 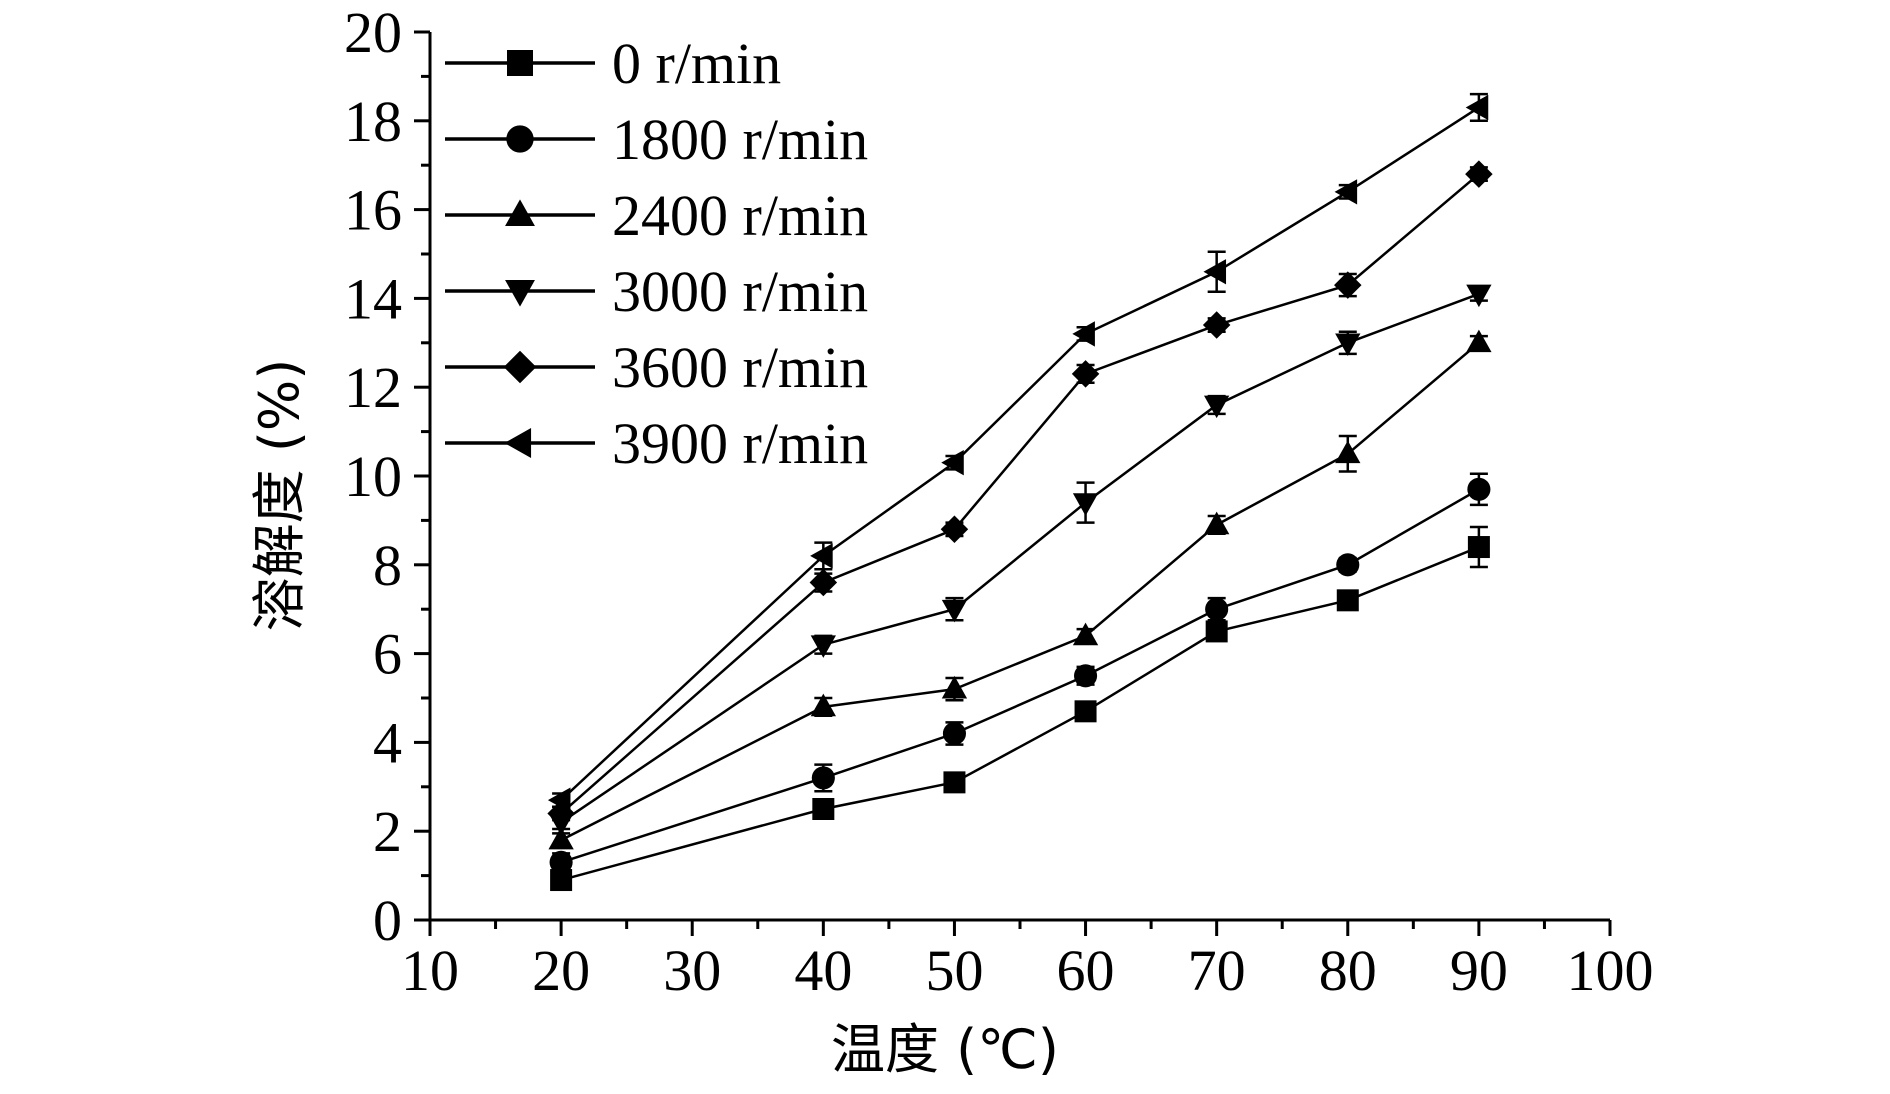 I want to click on legend-item-2: 1800 r/min, so click(x=656, y=139).